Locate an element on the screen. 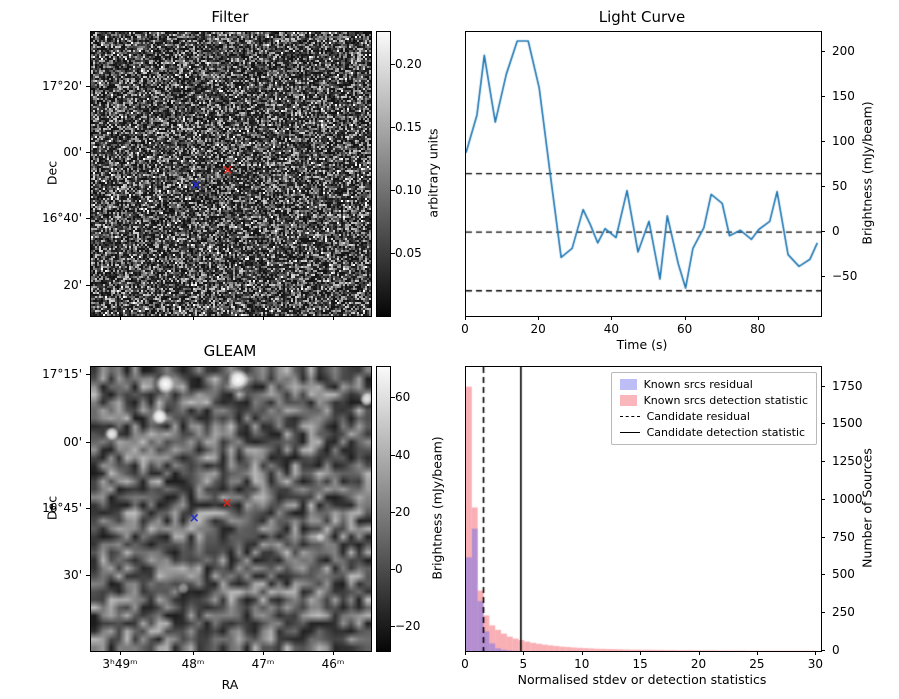  tick-label: 47ᵐ is located at coordinates (263, 664).